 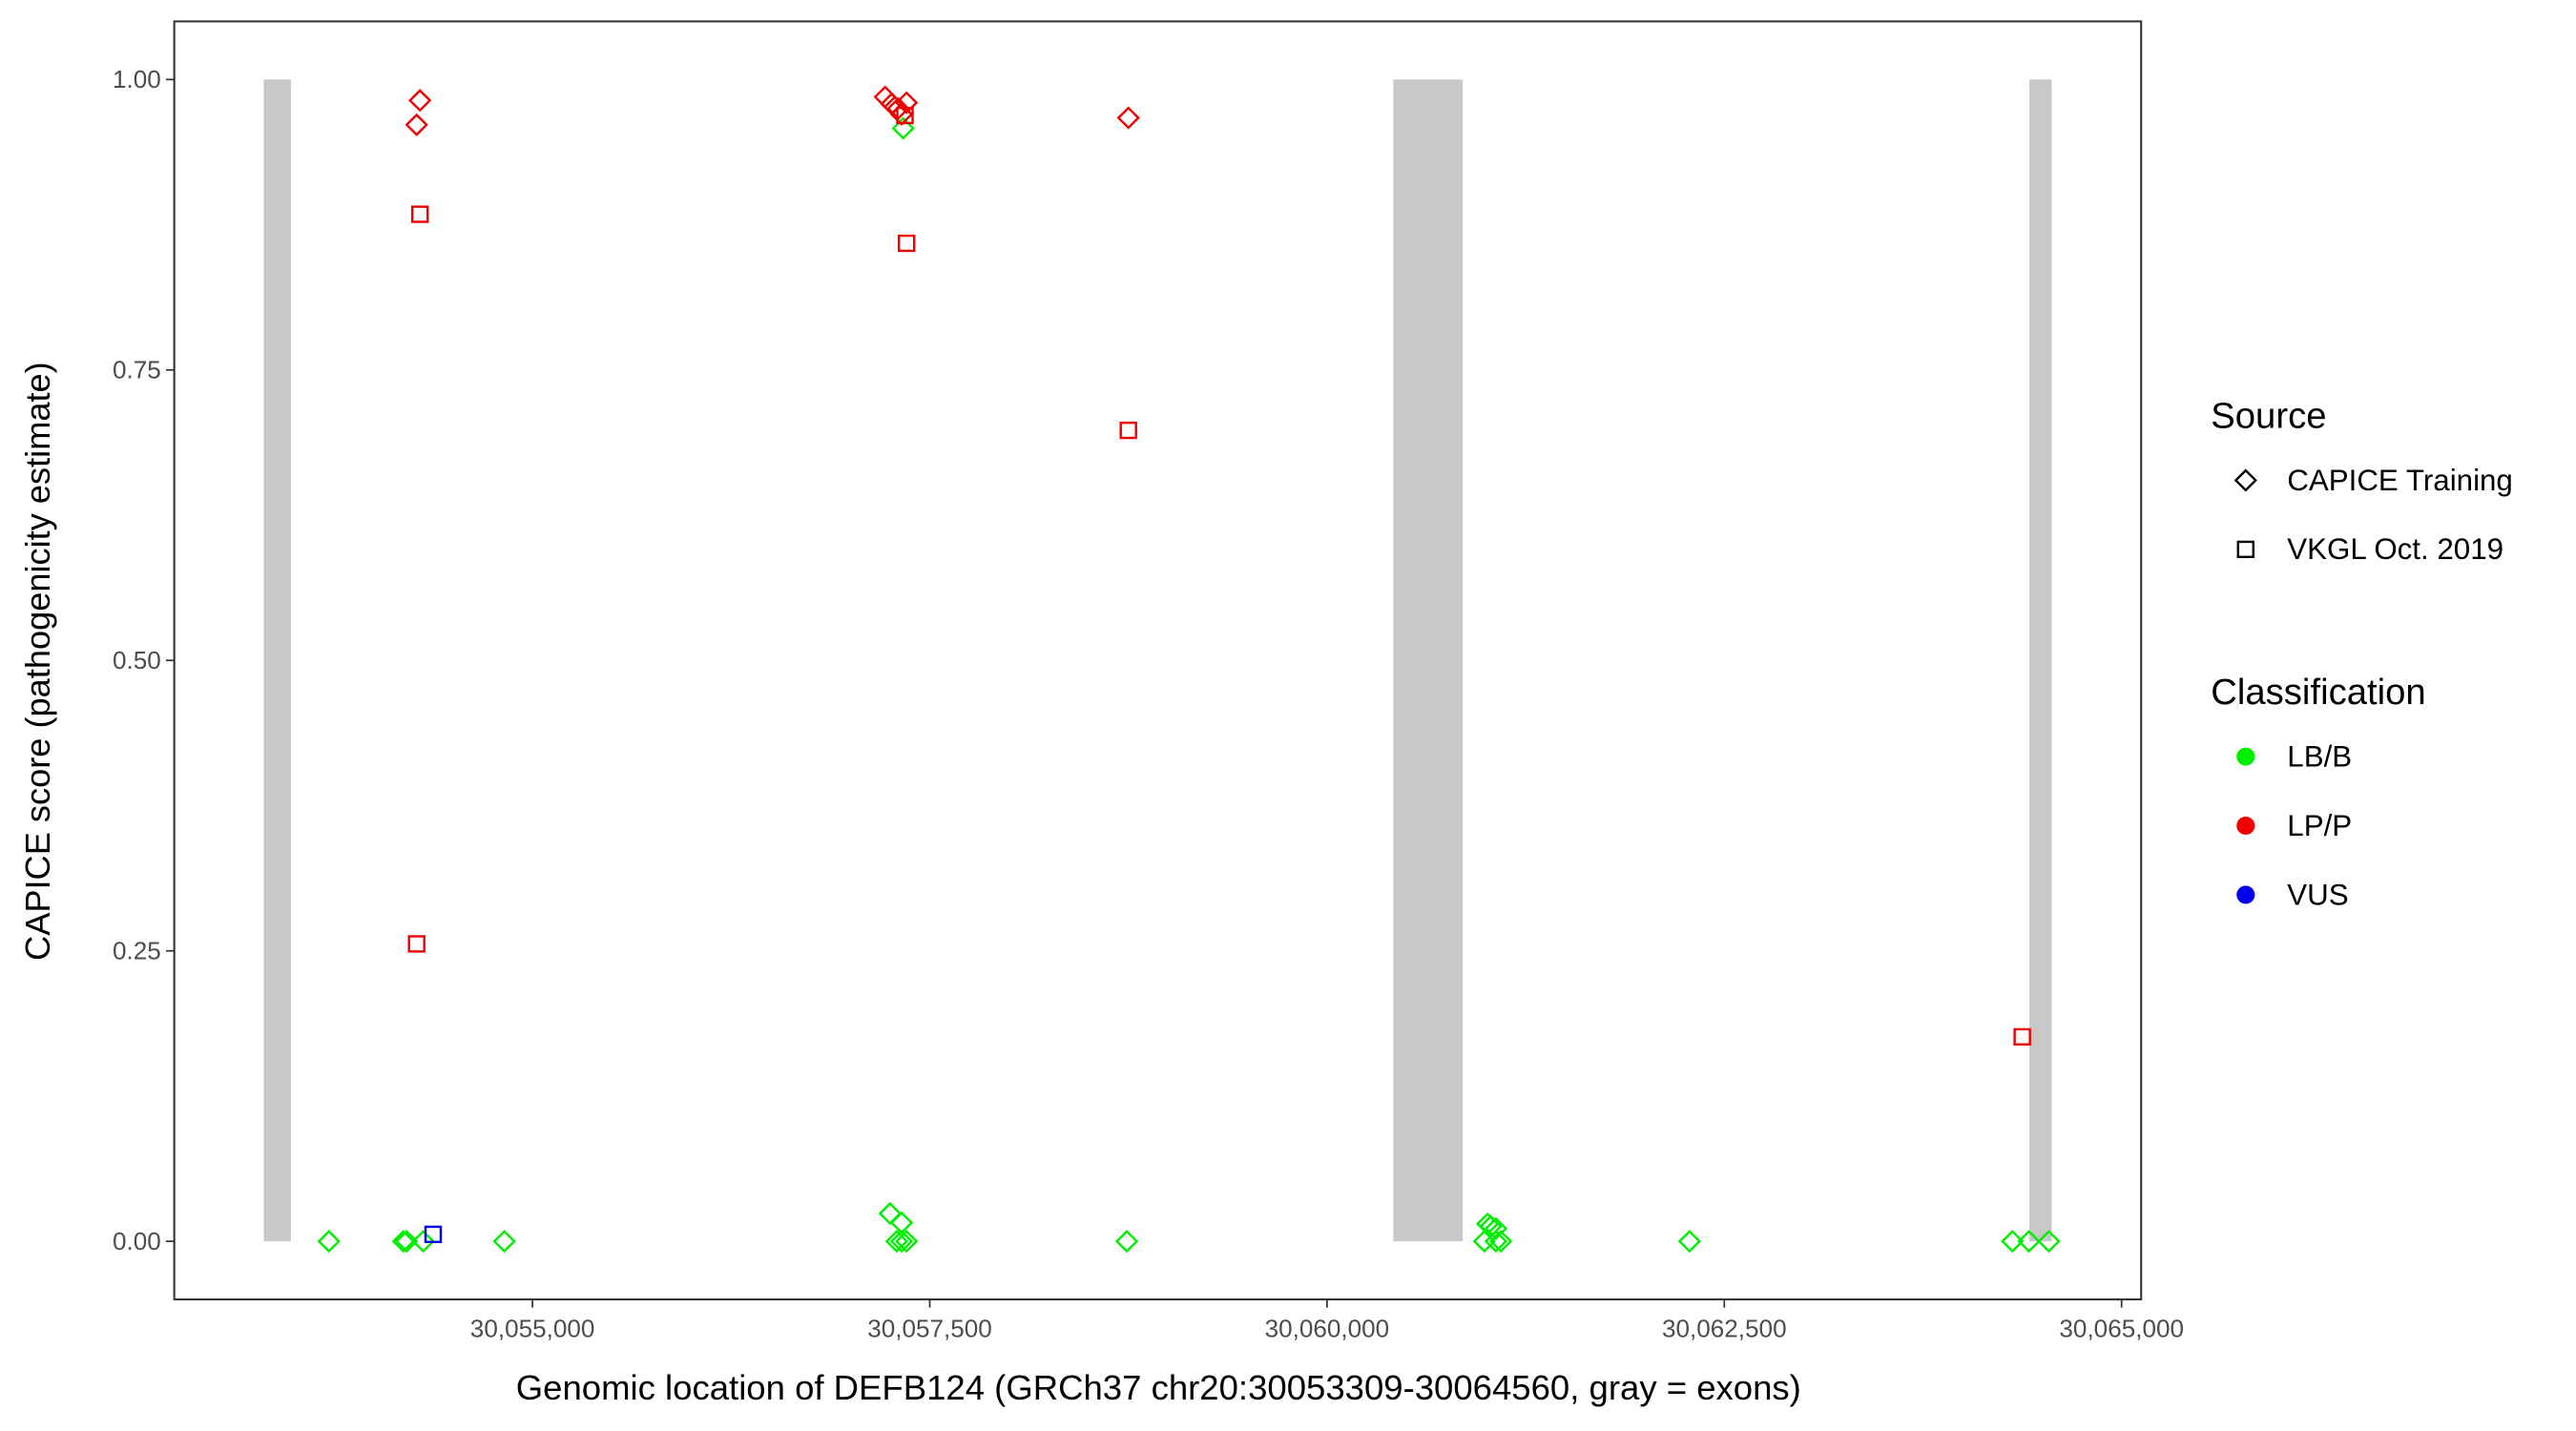 What do you see at coordinates (2319, 757) in the screenshot?
I see `legend-label: LB/B` at bounding box center [2319, 757].